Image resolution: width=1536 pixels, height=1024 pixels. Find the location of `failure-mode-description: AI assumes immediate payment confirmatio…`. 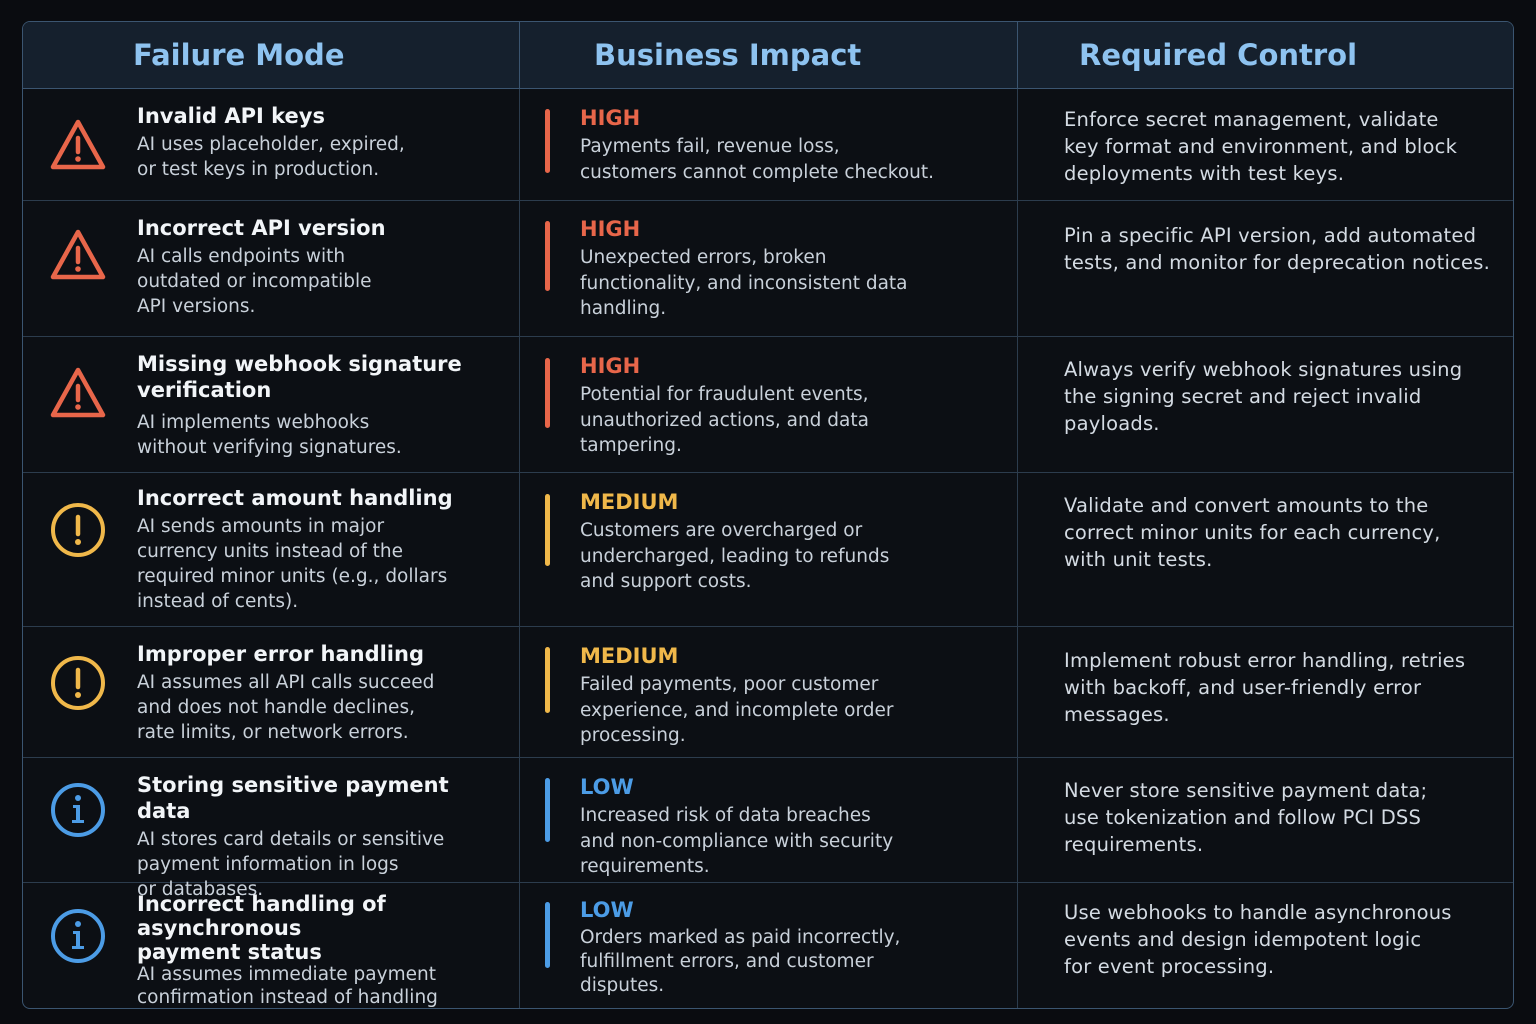

failure-mode-description: AI assumes immediate payment confirmatio… is located at coordinates (287, 986).